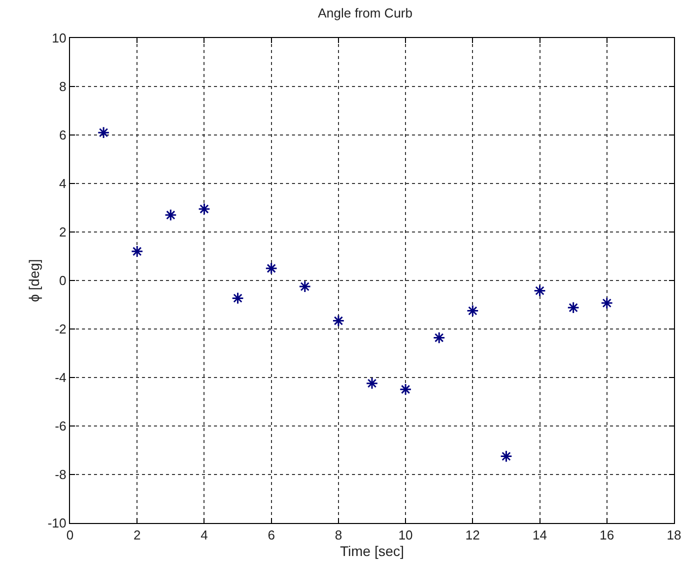  What do you see at coordinates (540, 535) in the screenshot?
I see `x-tick-label: 14` at bounding box center [540, 535].